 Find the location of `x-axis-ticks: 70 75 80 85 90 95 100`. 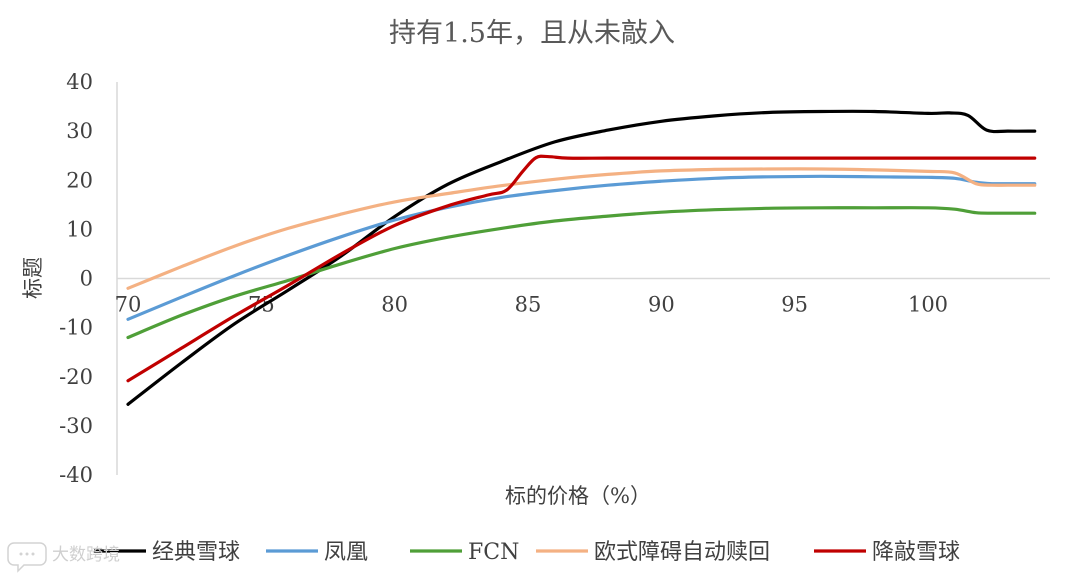

x-axis-ticks: 70 75 80 85 90 95 100 is located at coordinates (531, 305).